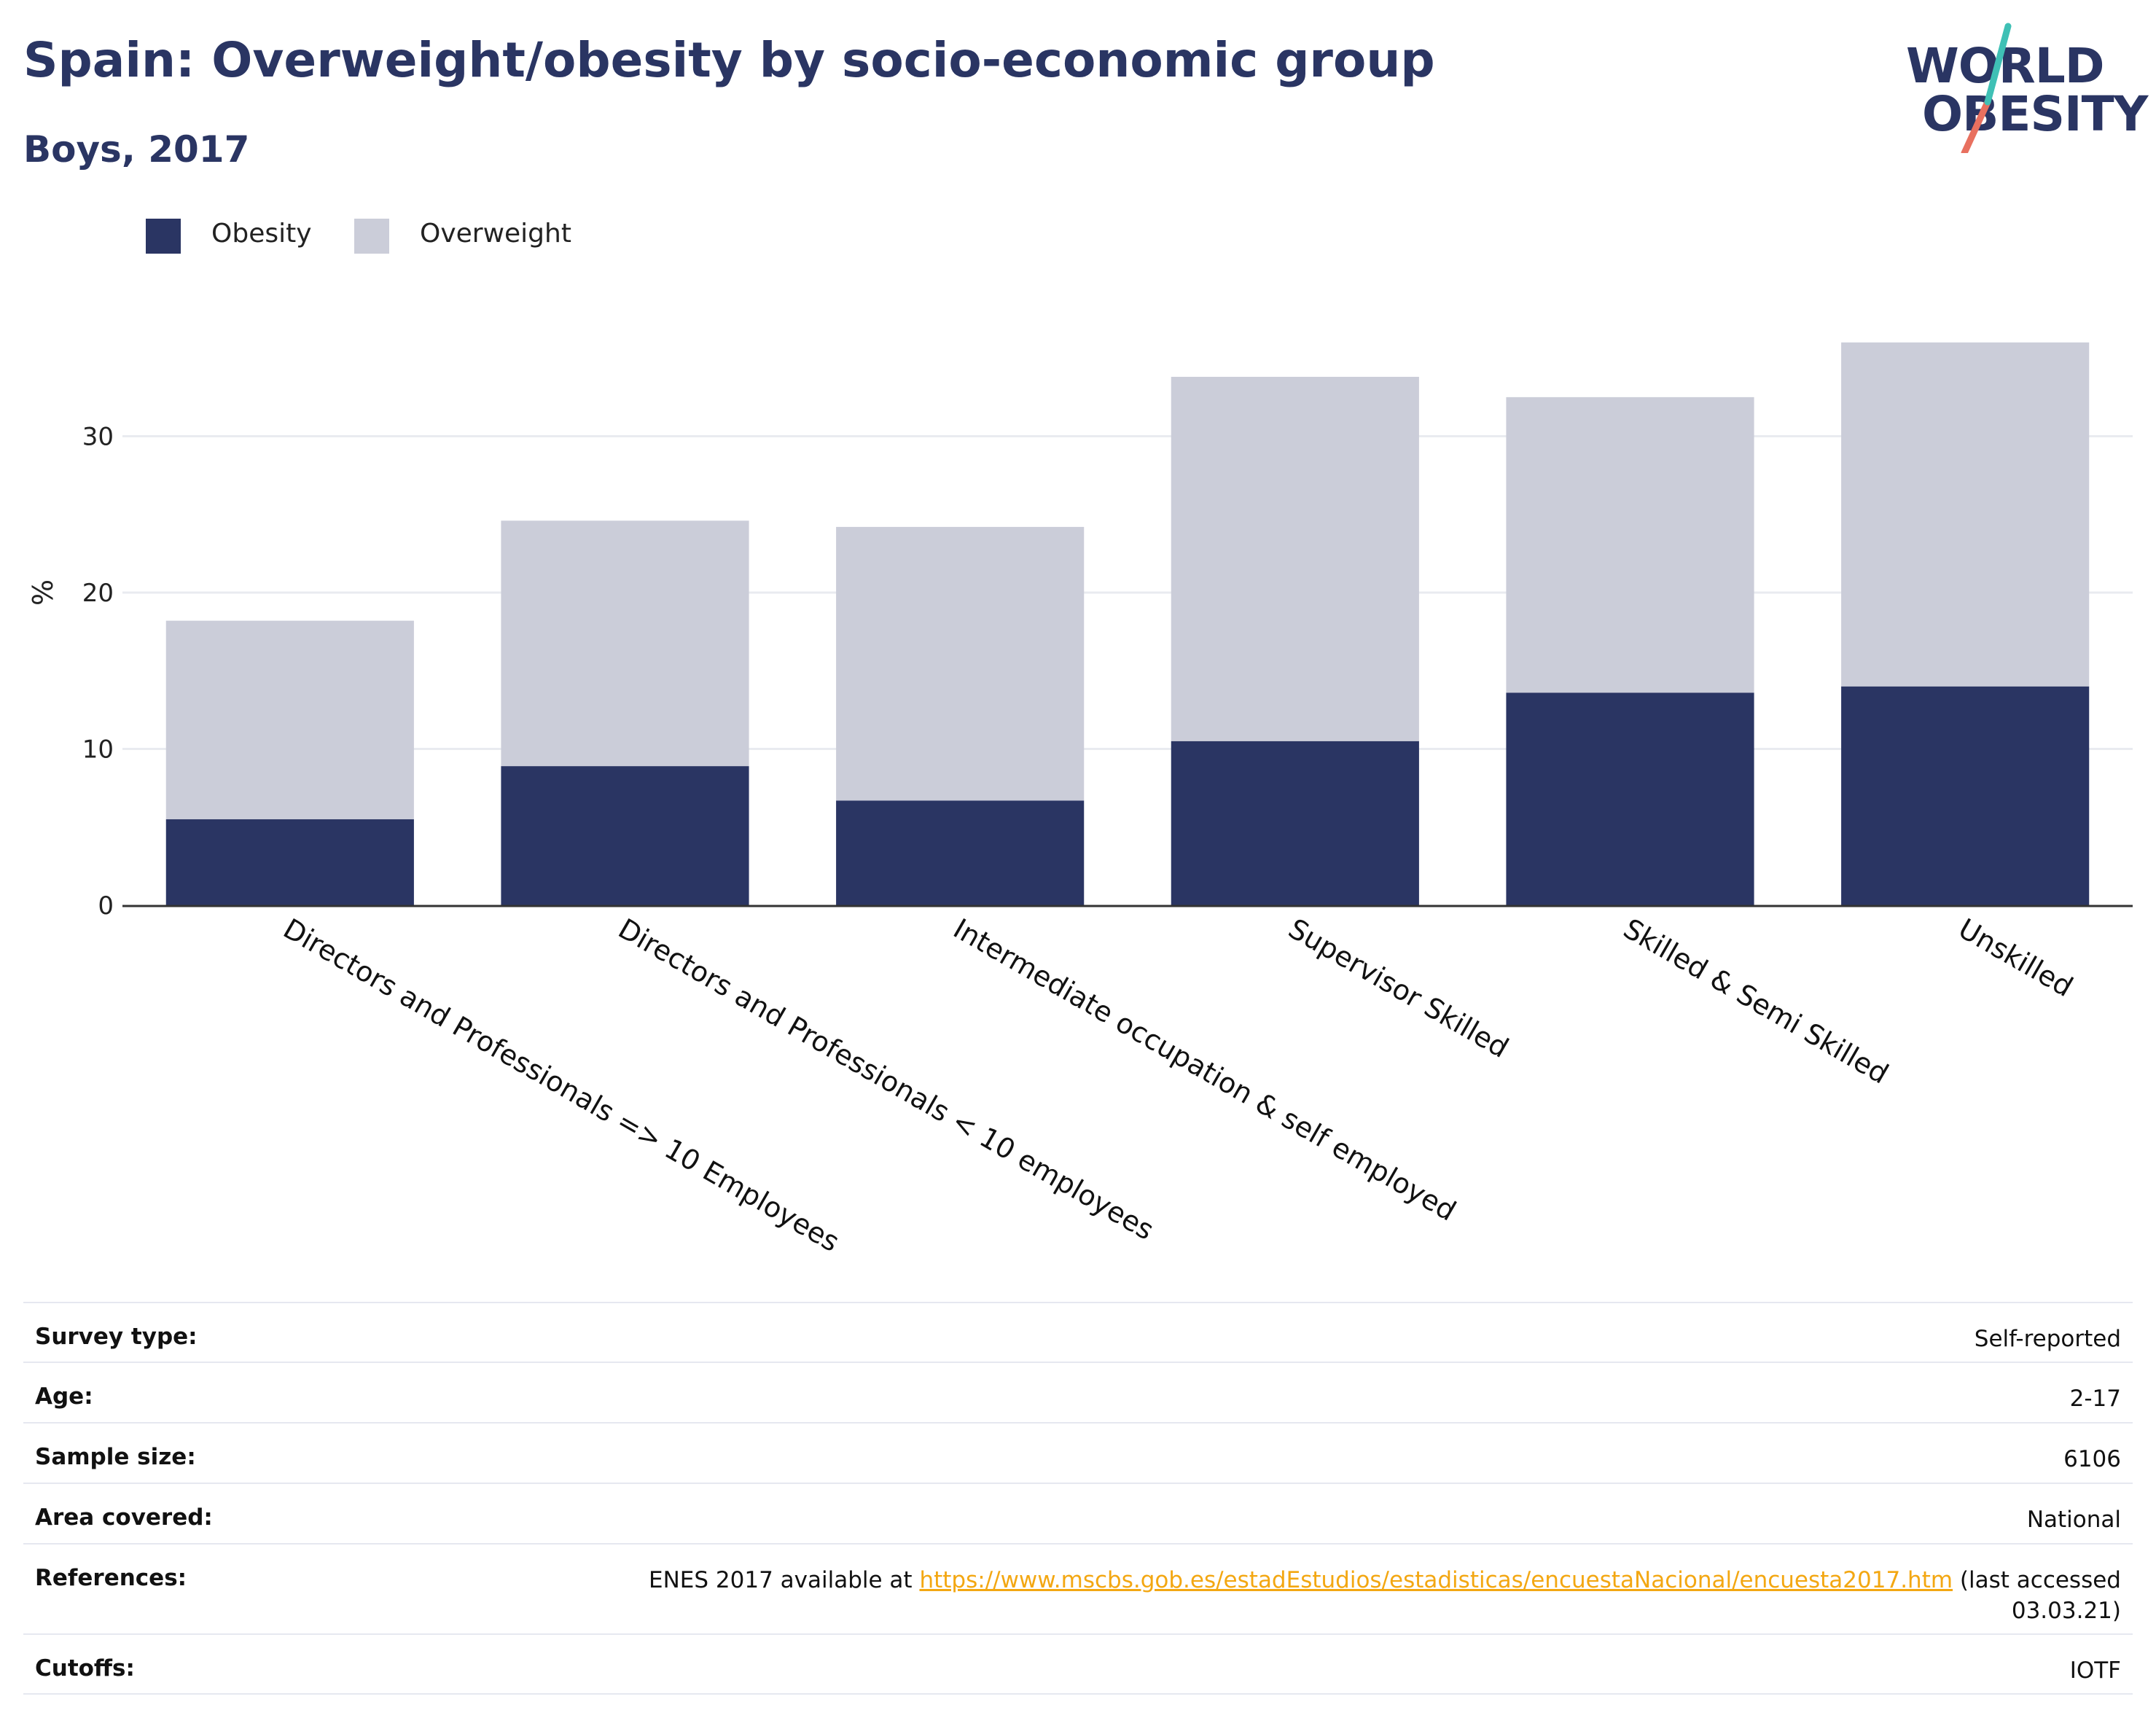  I want to click on info-label: References:, so click(111, 1578).